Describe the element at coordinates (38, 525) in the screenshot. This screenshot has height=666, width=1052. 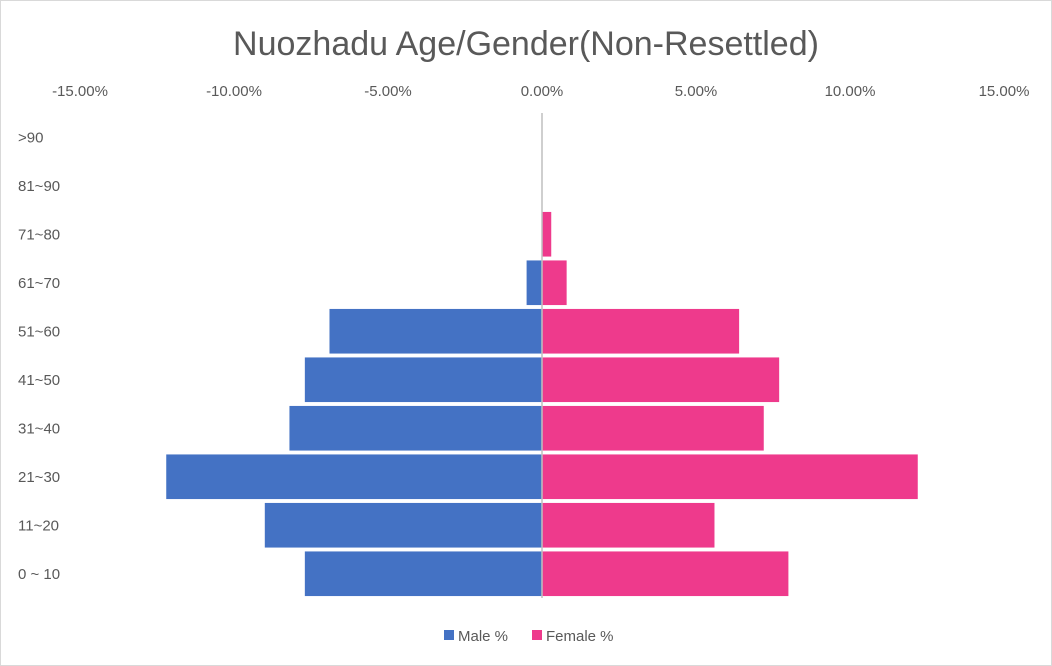
I see `y-tick-label: 11~20` at that location.